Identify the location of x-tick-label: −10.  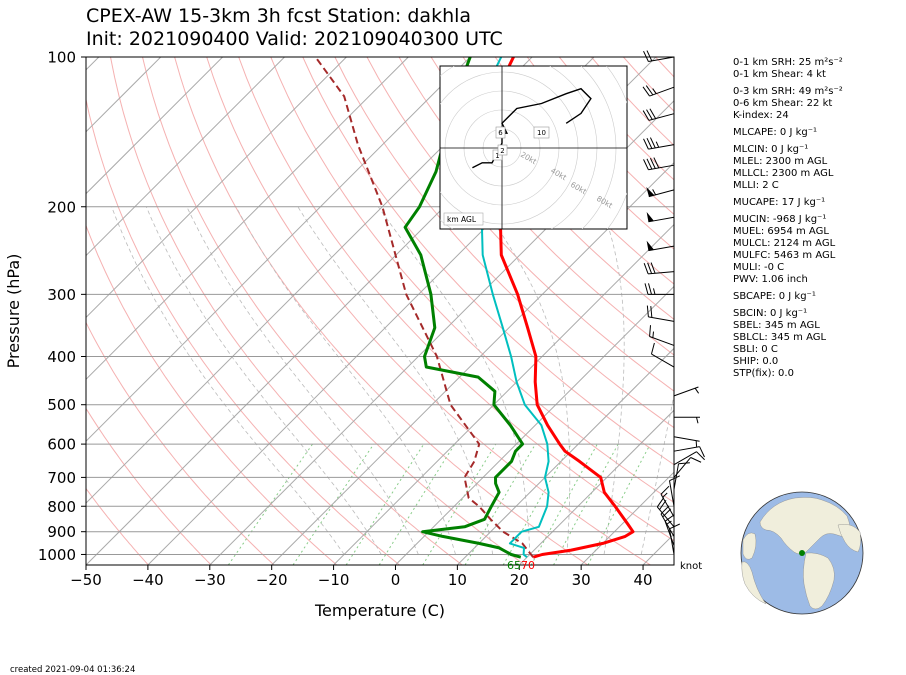
(334, 580).